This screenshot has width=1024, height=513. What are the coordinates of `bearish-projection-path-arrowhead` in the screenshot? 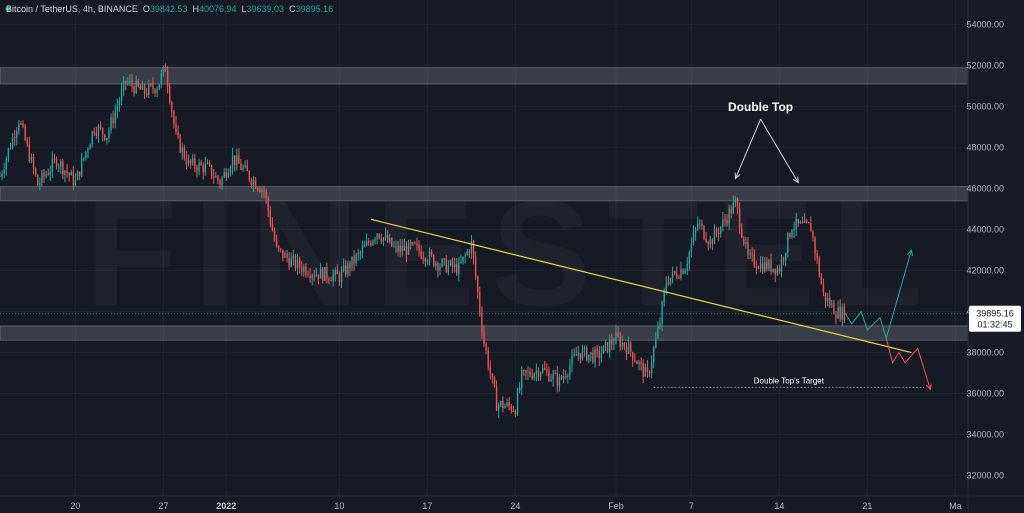 It's located at (928, 387).